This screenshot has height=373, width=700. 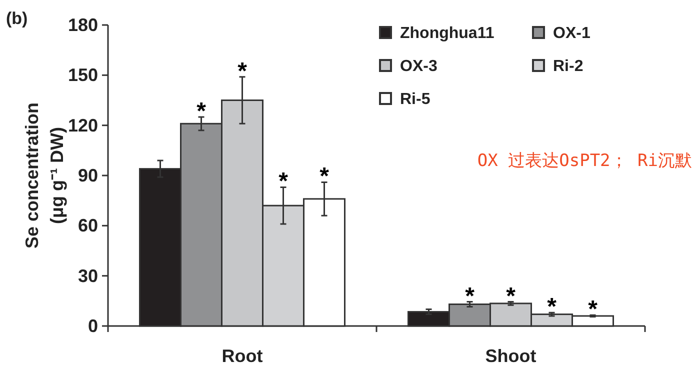 What do you see at coordinates (88, 226) in the screenshot?
I see `y-tick-label: 60` at bounding box center [88, 226].